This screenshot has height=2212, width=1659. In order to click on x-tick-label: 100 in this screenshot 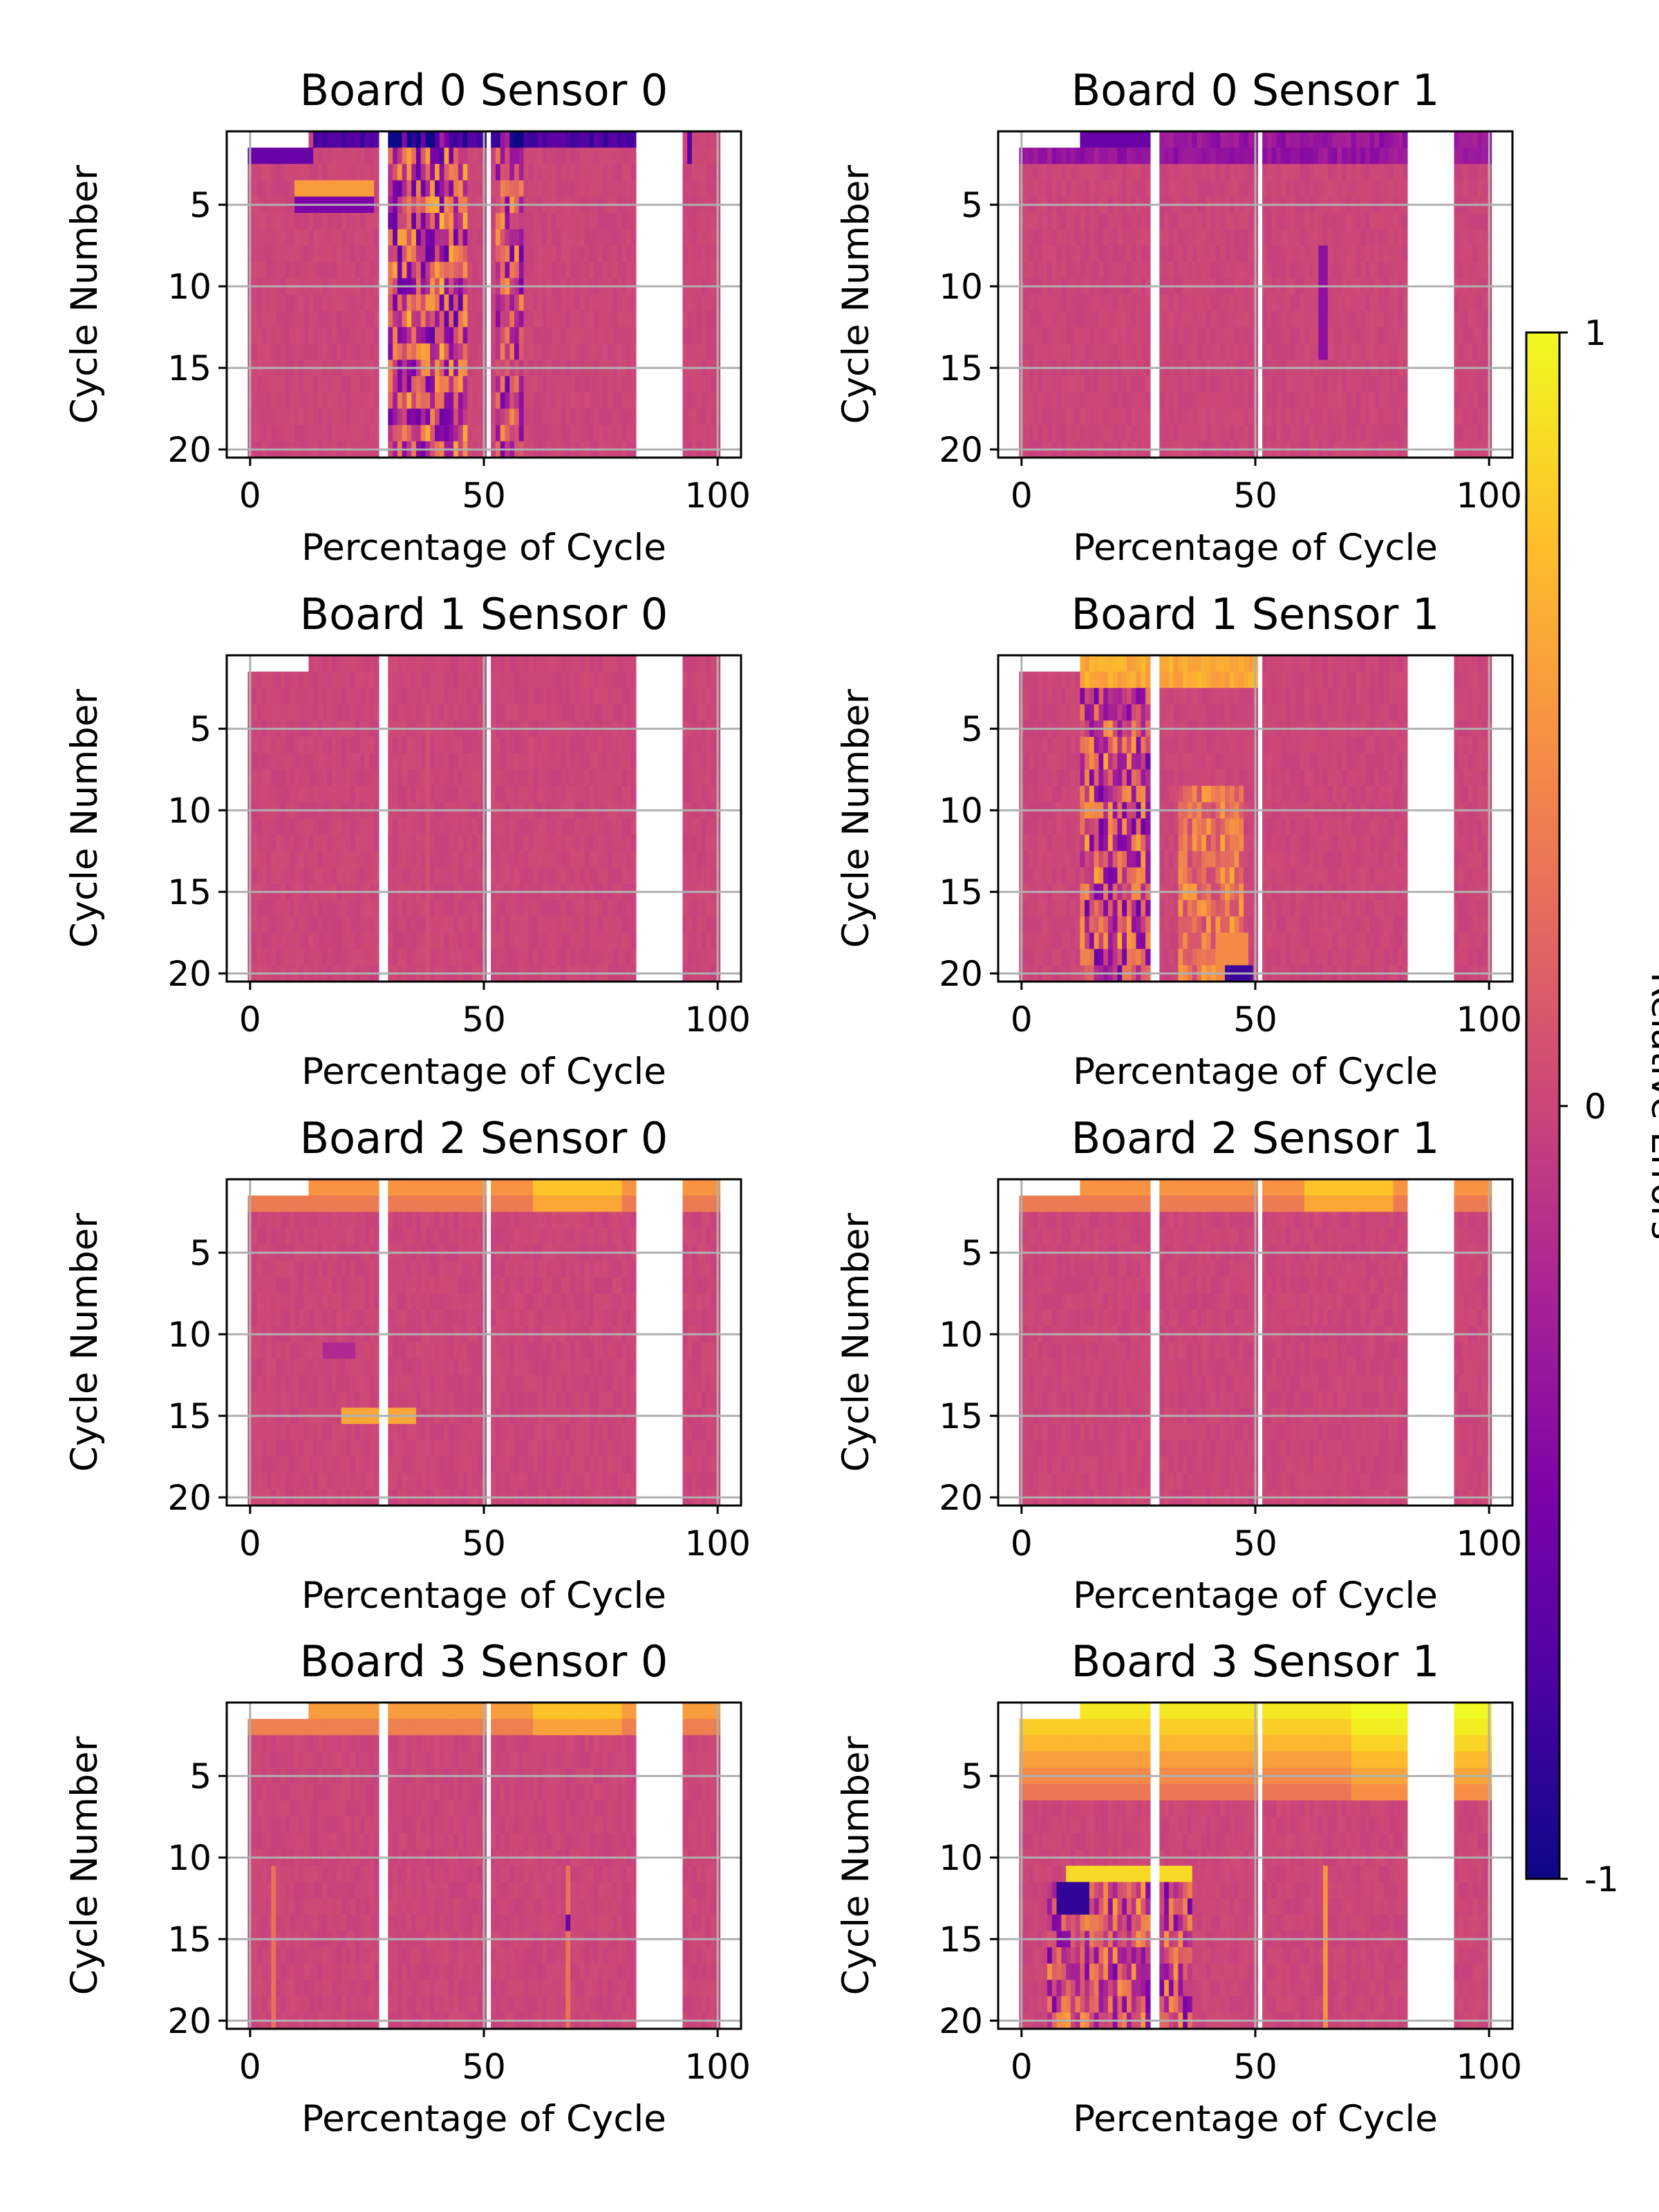, I will do `click(717, 496)`.